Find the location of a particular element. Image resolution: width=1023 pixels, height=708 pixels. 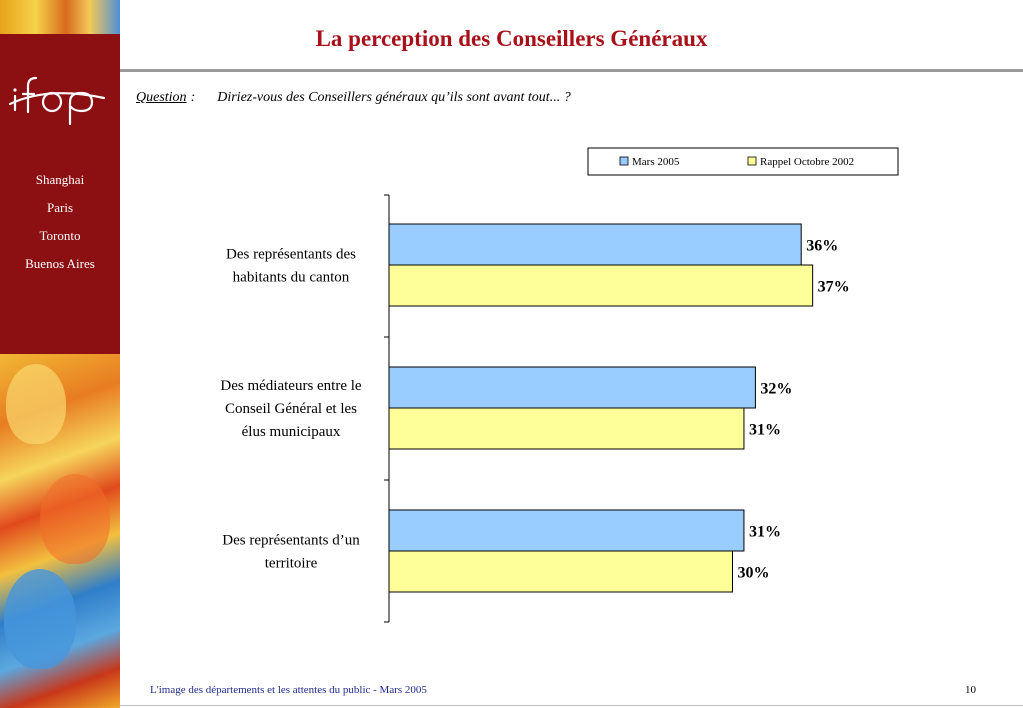

sidebar-artwork-top is located at coordinates (60, 17).